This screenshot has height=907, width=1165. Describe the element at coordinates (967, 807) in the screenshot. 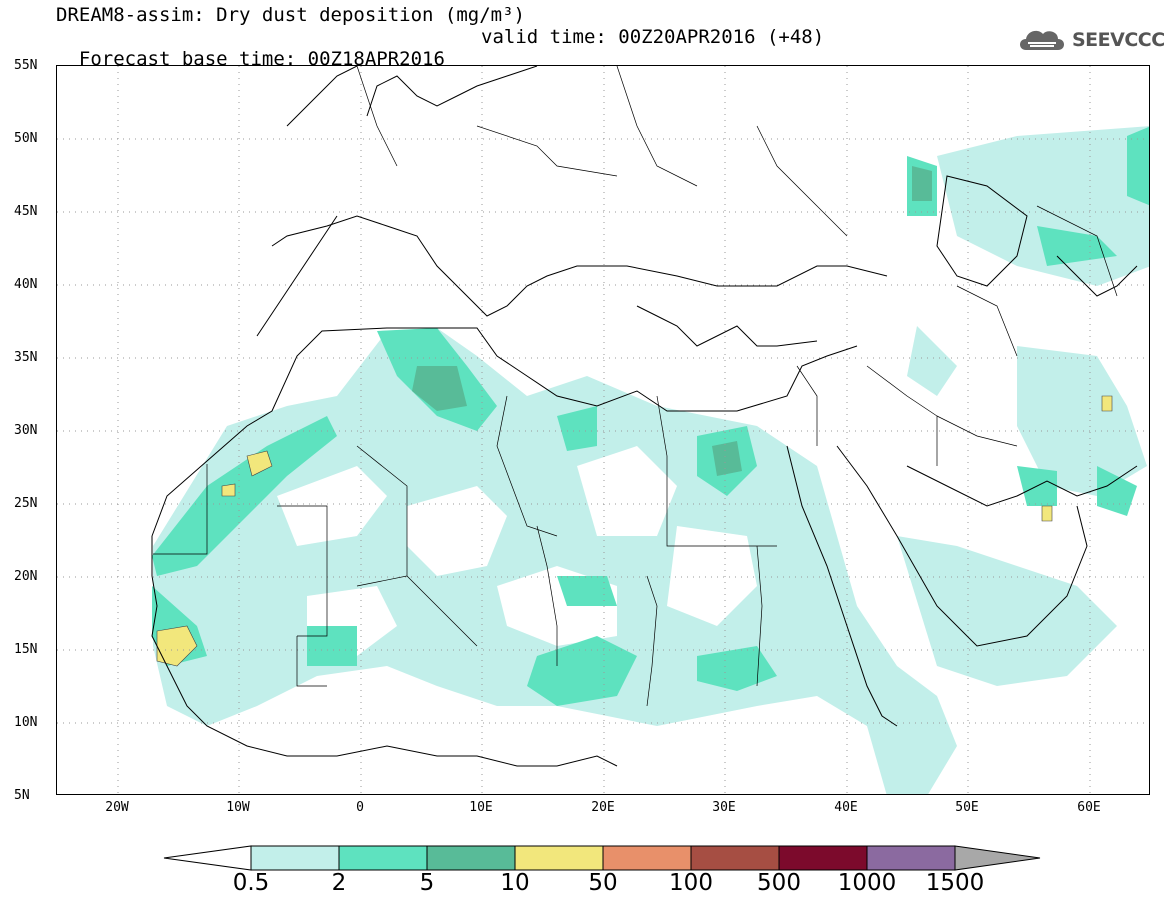

I see `lon-label: 50E` at that location.